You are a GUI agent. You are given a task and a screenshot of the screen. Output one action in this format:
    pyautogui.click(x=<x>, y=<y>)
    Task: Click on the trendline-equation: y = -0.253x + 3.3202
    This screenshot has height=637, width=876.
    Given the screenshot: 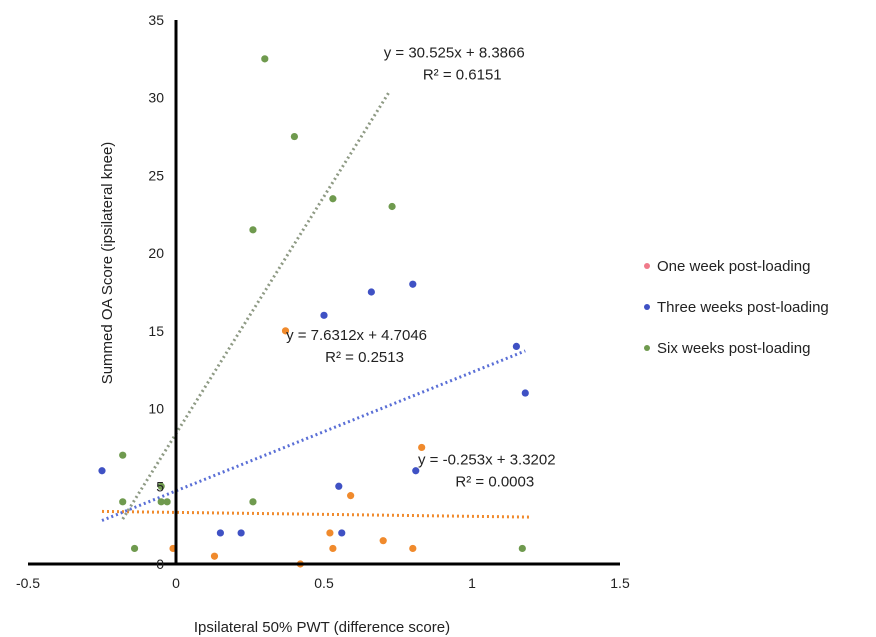 What is the action you would take?
    pyautogui.click(x=487, y=460)
    